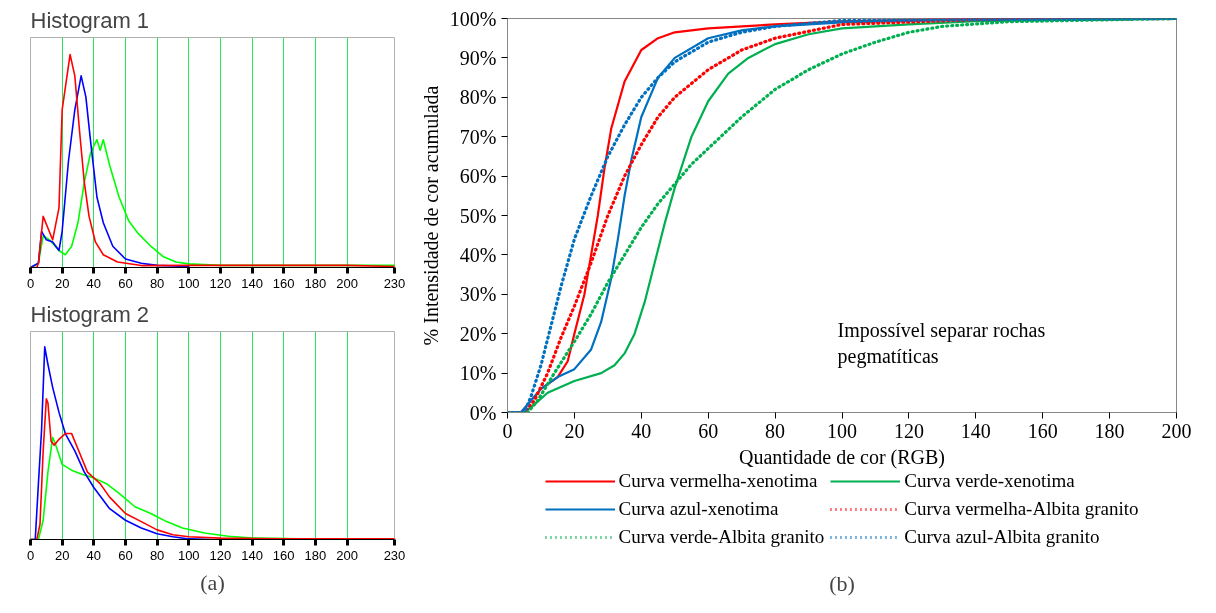  I want to click on x-axis-title: Quantidade de cor (RGB), so click(842, 457).